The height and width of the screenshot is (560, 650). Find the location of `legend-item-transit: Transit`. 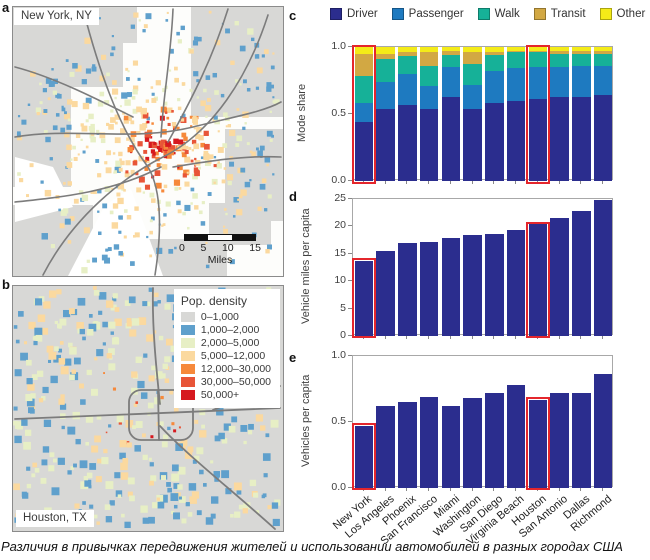

legend-item-transit: Transit is located at coordinates (559, 14).